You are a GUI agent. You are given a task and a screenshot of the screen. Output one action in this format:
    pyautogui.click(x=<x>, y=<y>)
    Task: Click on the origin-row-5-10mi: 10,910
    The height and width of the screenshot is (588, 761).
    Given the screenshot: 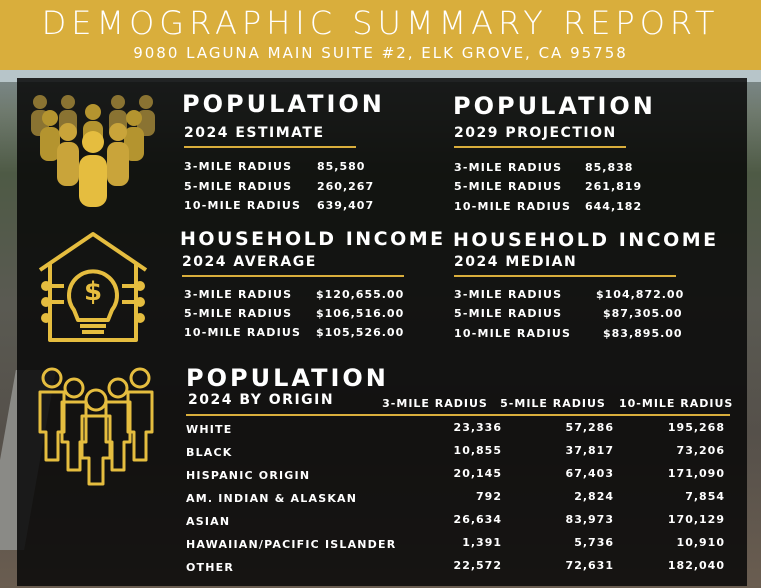 What is the action you would take?
    pyautogui.click(x=700, y=542)
    